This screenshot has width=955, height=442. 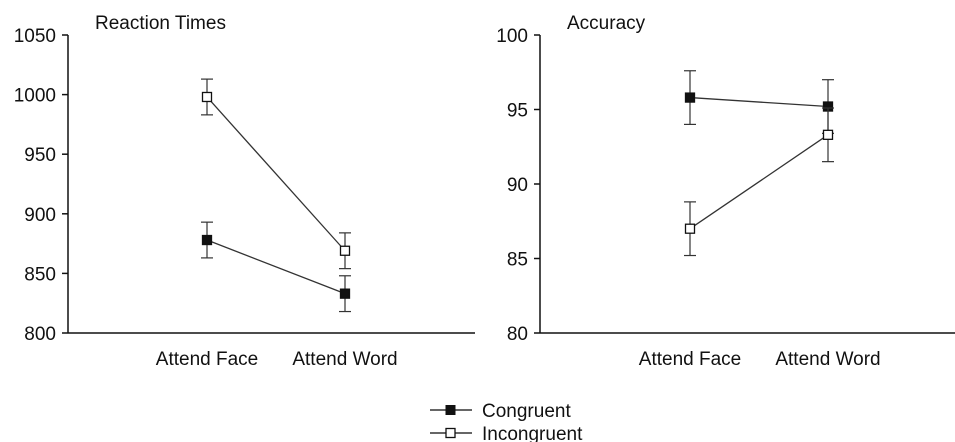 What do you see at coordinates (40, 334) in the screenshot?
I see `y-tick-label: 800` at bounding box center [40, 334].